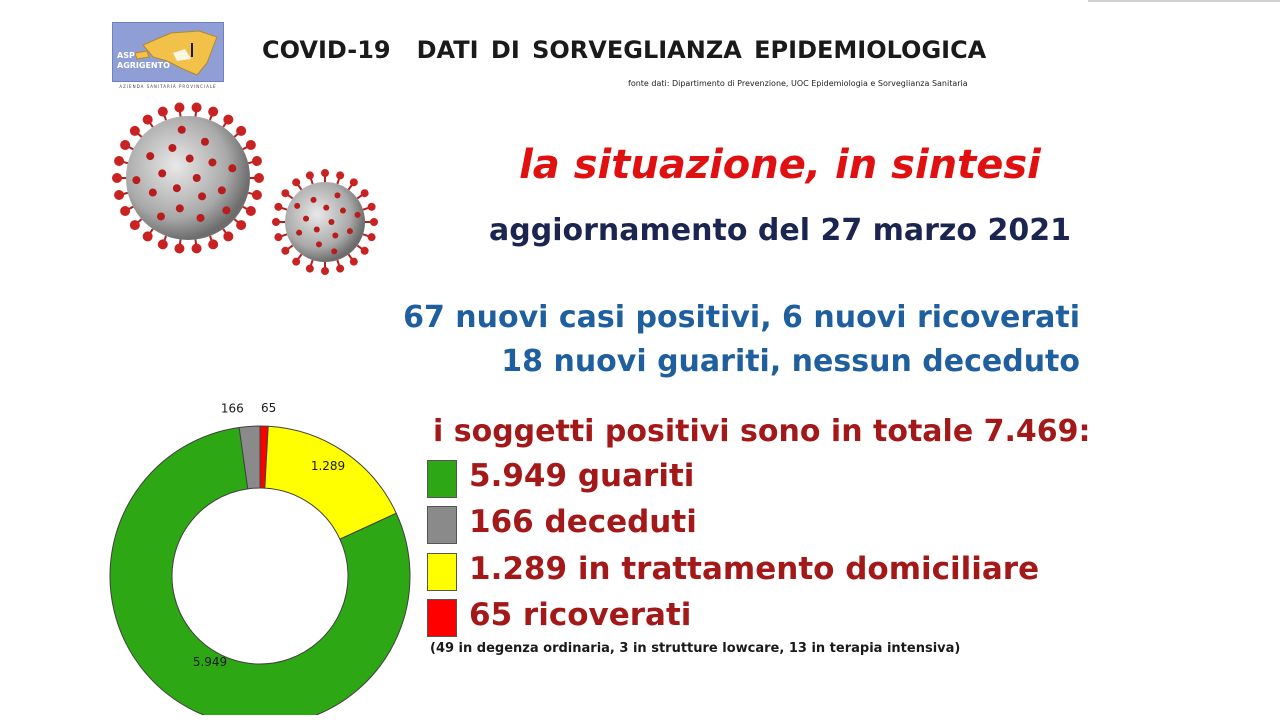 The image size is (1280, 720). Describe the element at coordinates (328, 466) in the screenshot. I see `donut-data-label: 1.289` at that location.